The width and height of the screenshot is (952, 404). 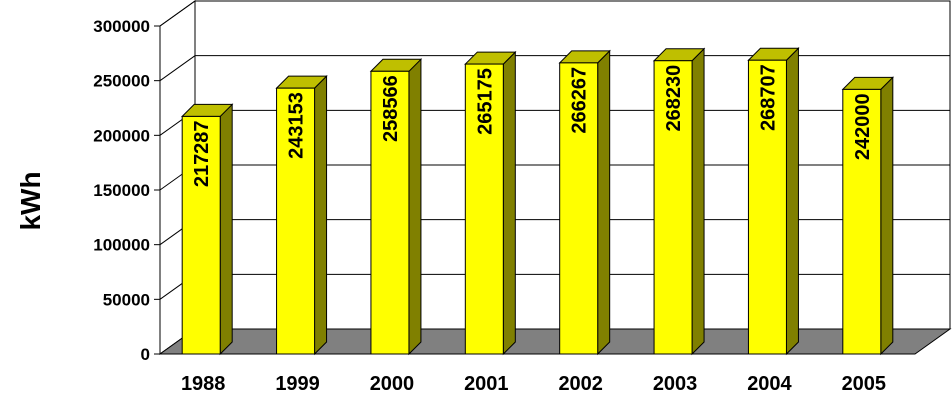 What do you see at coordinates (121, 26) in the screenshot?
I see `y-tick-label: 300000` at bounding box center [121, 26].